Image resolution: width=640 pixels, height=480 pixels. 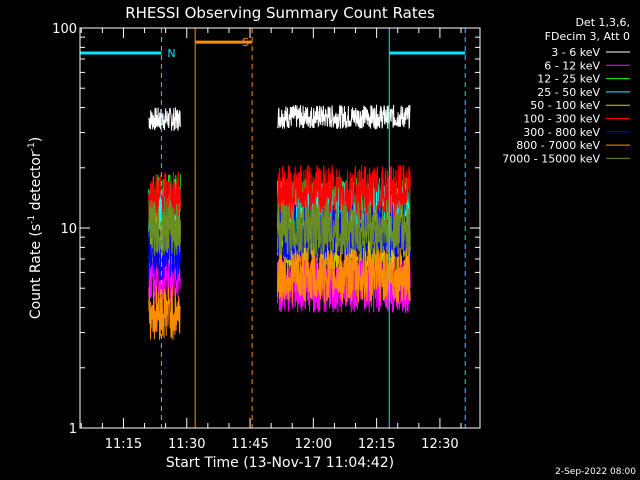 I want to click on legend-label-3: 12 - 25 keV, so click(x=568, y=79).